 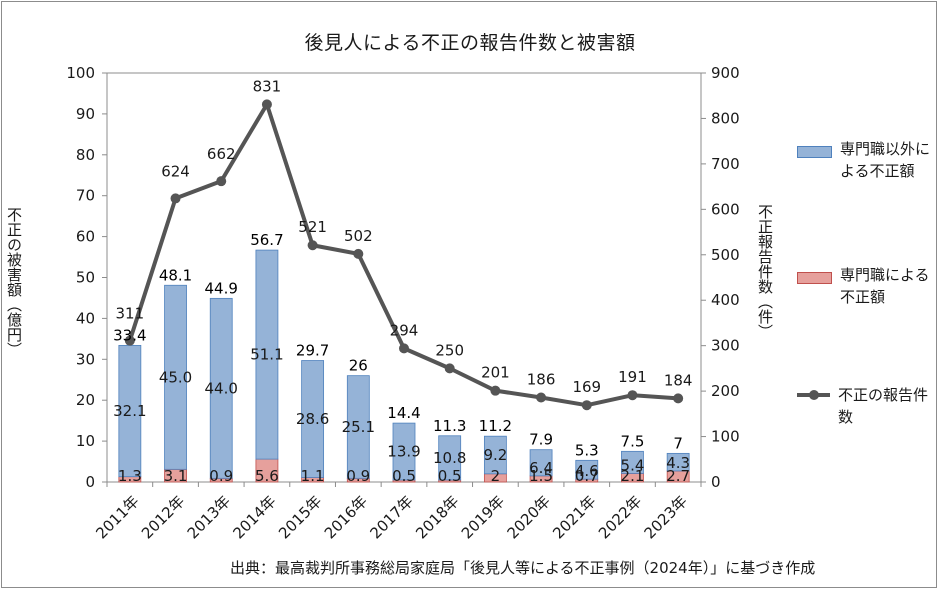 I want to click on legend-swatch-count, so click(x=813, y=395).